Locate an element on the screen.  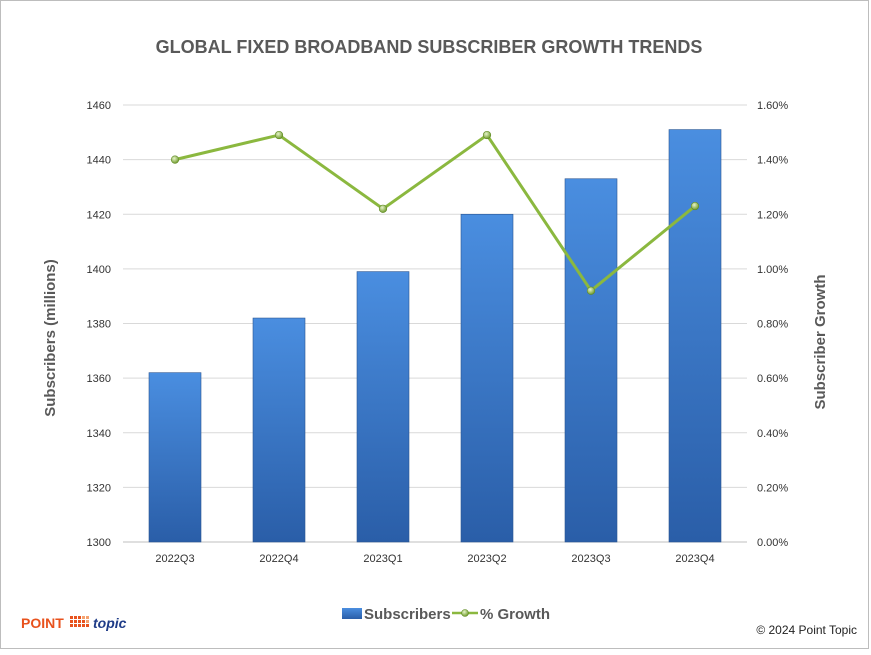
bar-2023Q3 is located at coordinates (591, 360).